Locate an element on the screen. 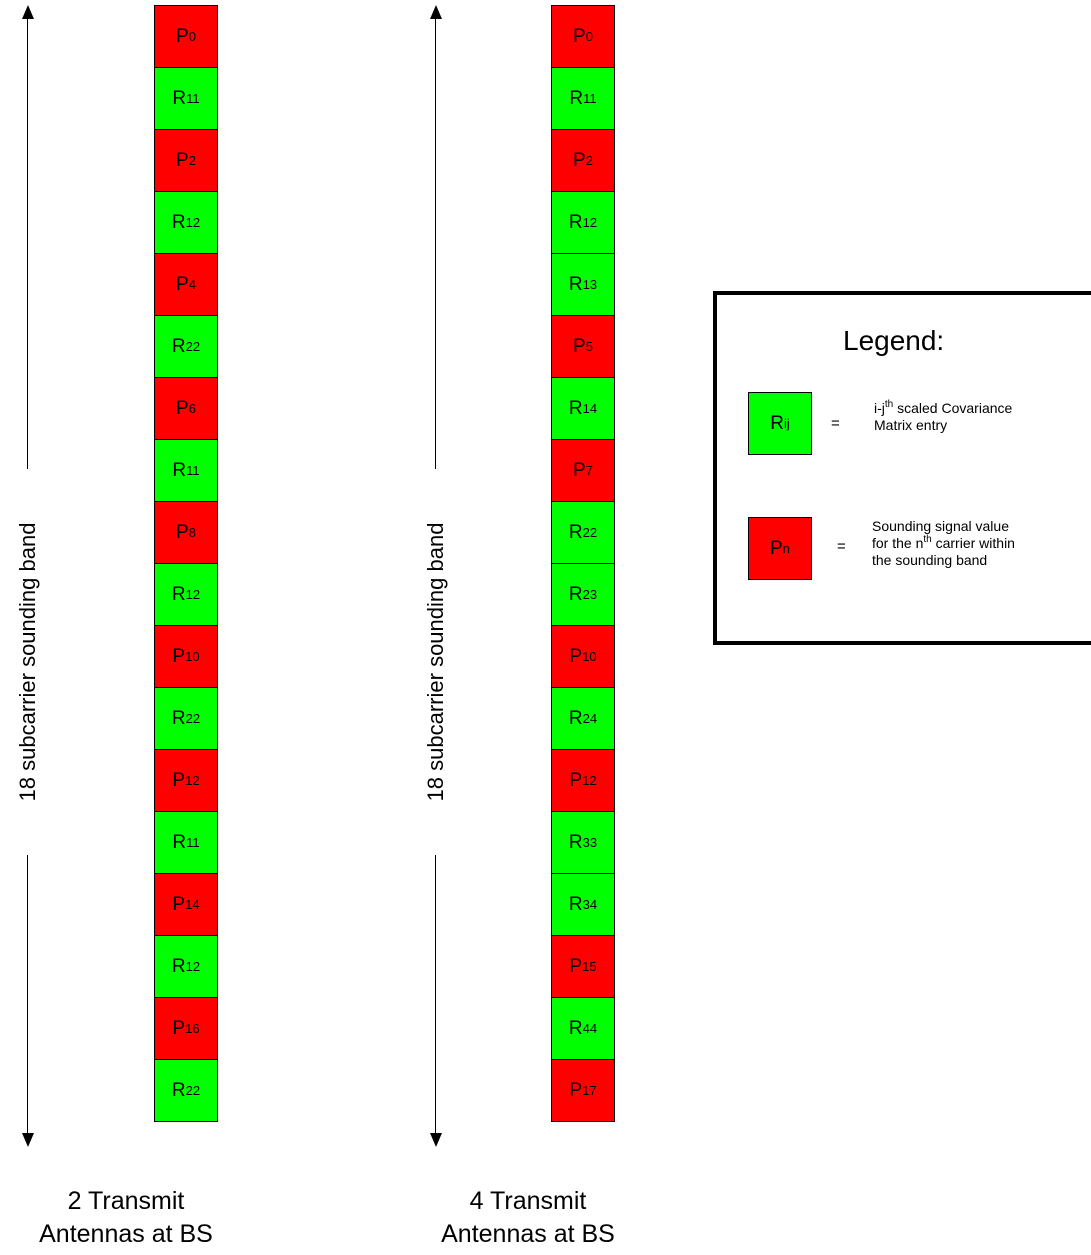 Image resolution: width=1091 pixels, height=1255 pixels. cell-subscript: 34 is located at coordinates (590, 904).